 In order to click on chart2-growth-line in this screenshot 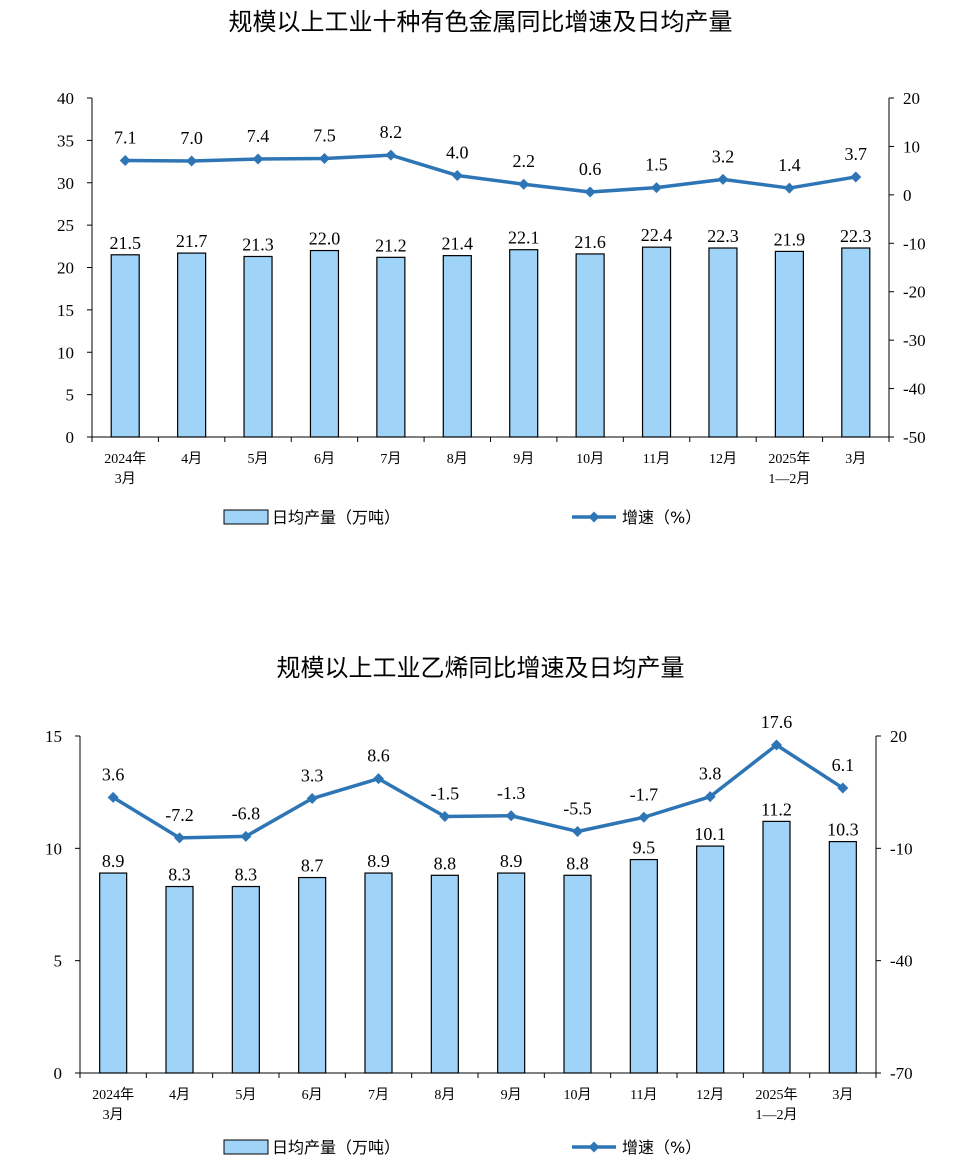, I will do `click(478, 791)`.